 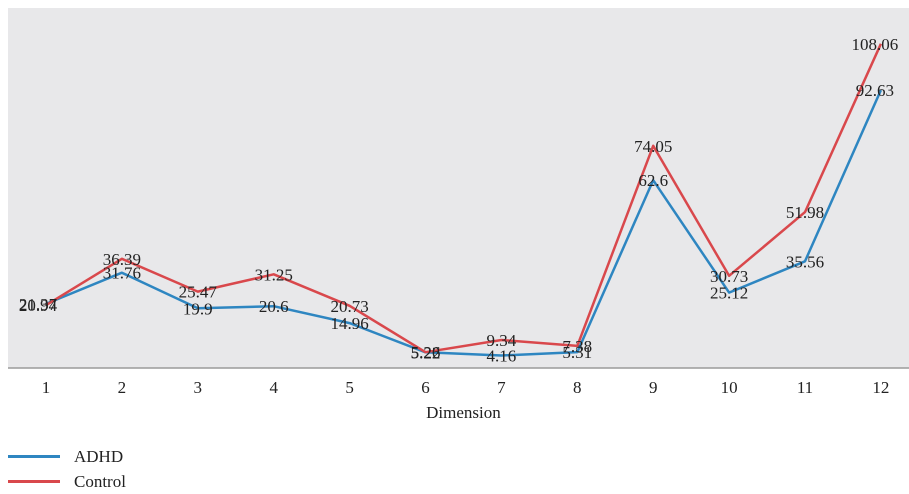 I want to click on legend: ADHD Control, so click(x=67, y=469).